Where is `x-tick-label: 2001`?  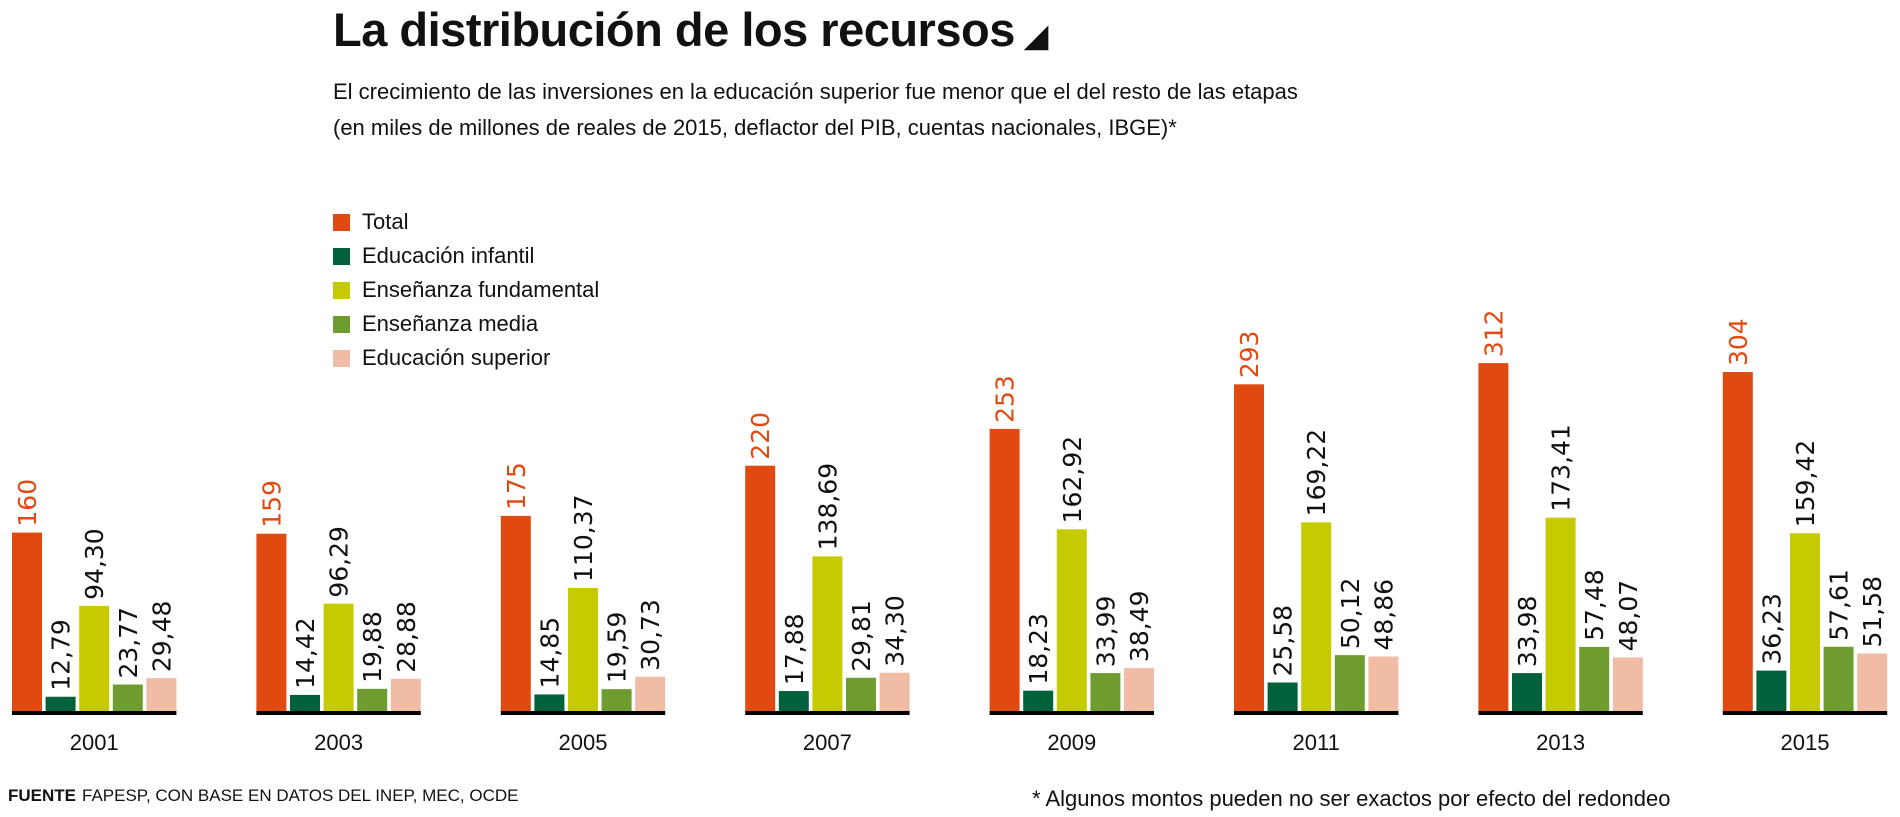 x-tick-label: 2001 is located at coordinates (94, 742).